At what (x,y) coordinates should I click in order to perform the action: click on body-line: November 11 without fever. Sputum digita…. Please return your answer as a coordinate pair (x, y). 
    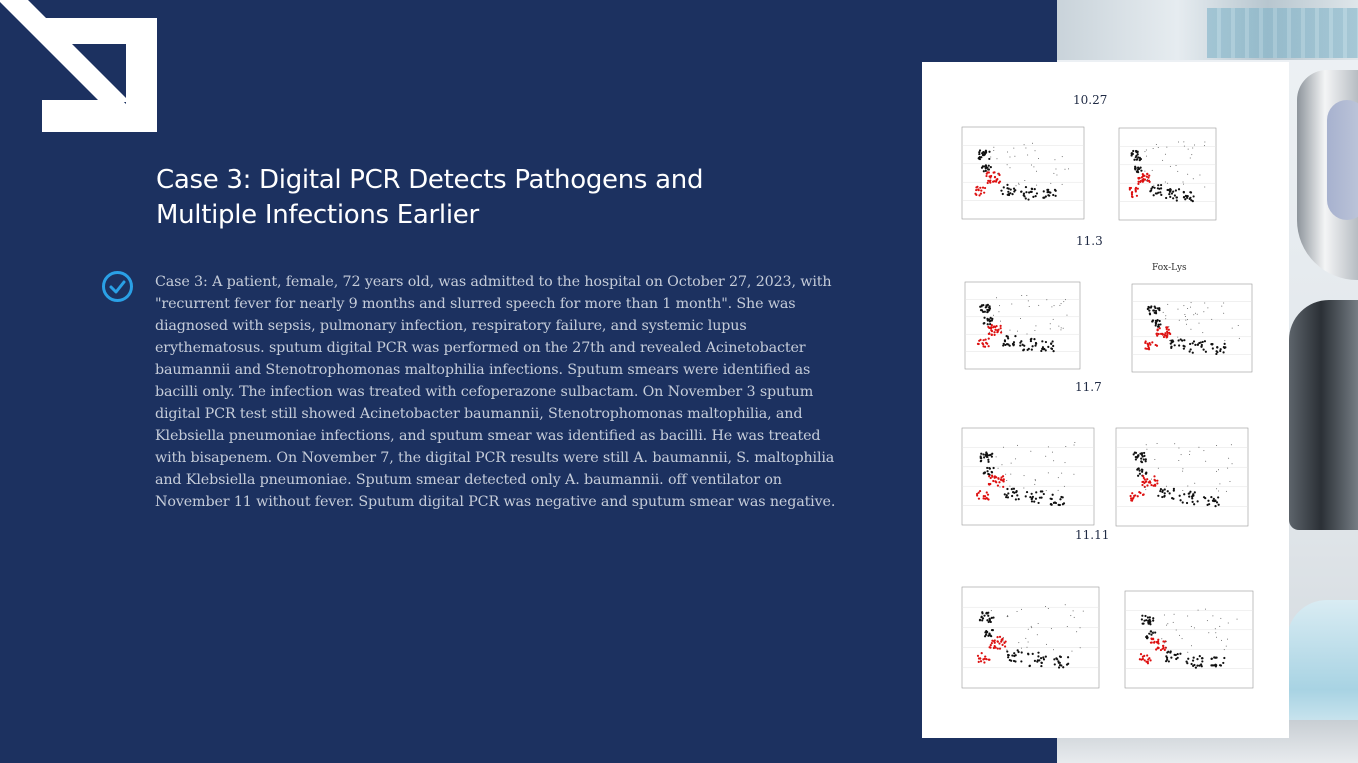
    Looking at the image, I should click on (495, 502).